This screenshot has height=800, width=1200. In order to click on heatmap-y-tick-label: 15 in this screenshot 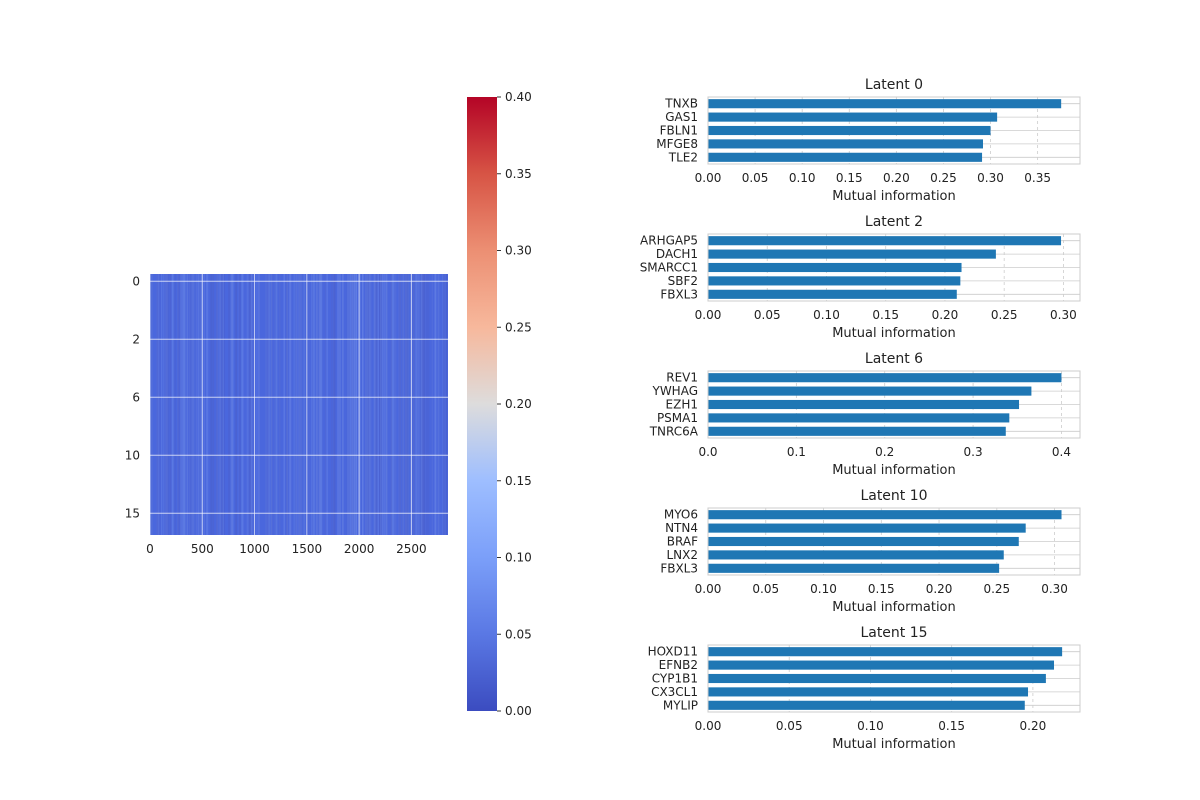, I will do `click(132, 513)`.